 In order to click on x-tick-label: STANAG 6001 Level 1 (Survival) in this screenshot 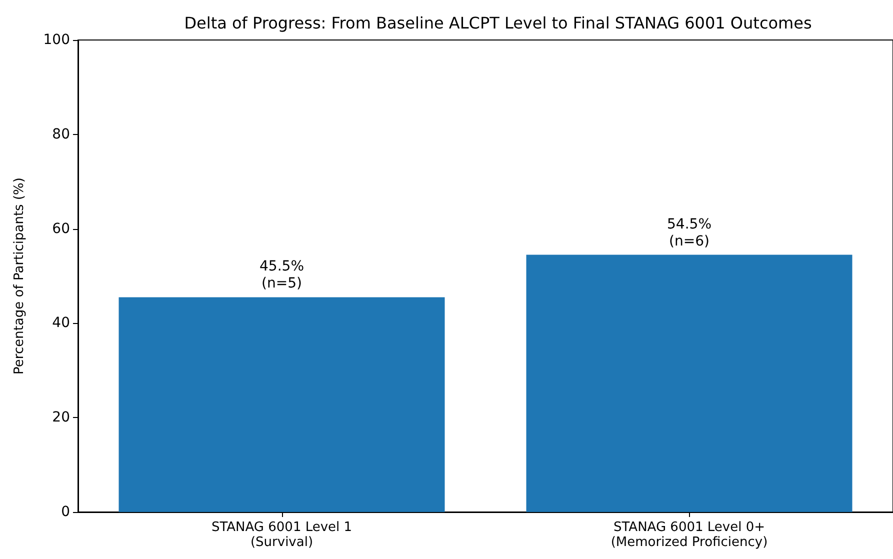, I will do `click(281, 535)`.